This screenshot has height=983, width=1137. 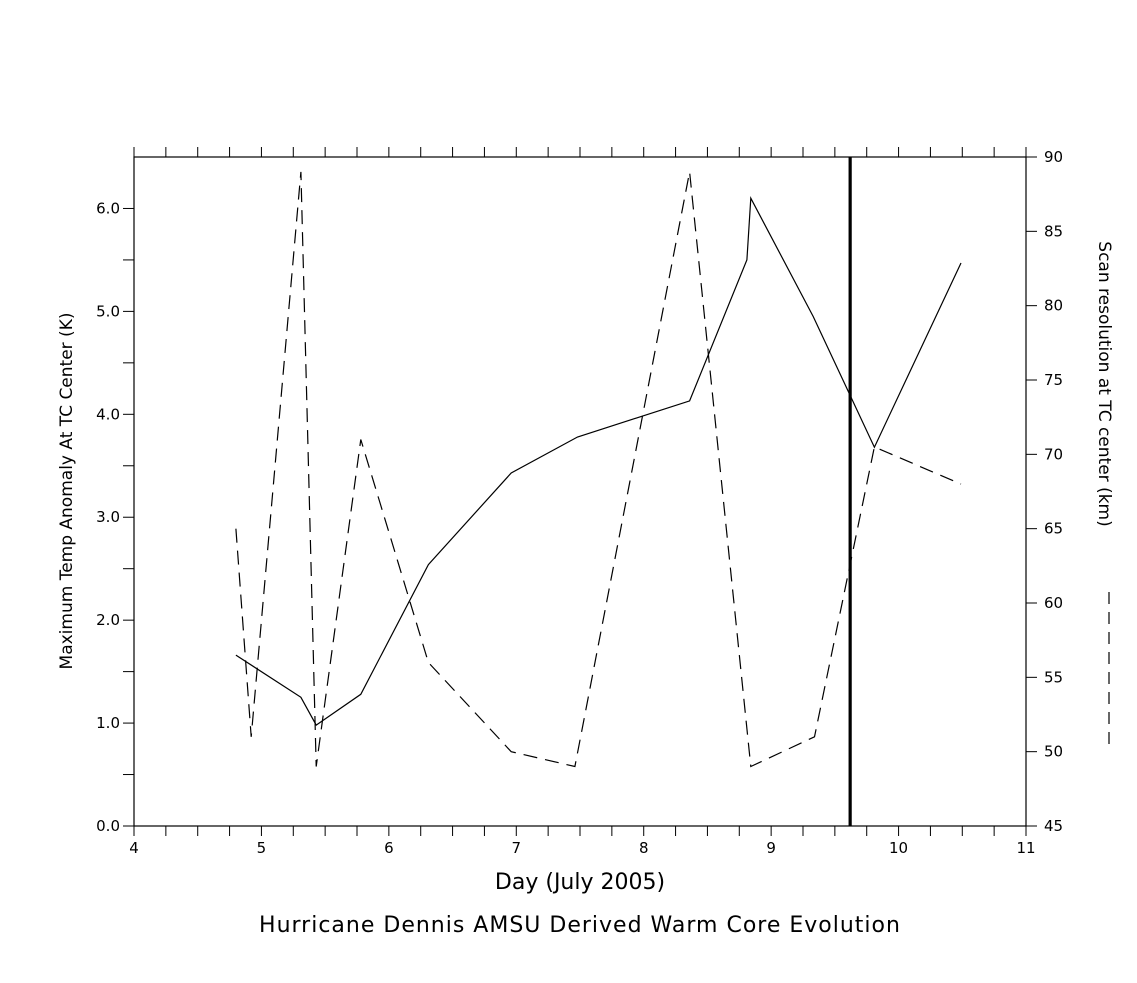 I want to click on y2-tick-label: 65, so click(x=1053, y=529).